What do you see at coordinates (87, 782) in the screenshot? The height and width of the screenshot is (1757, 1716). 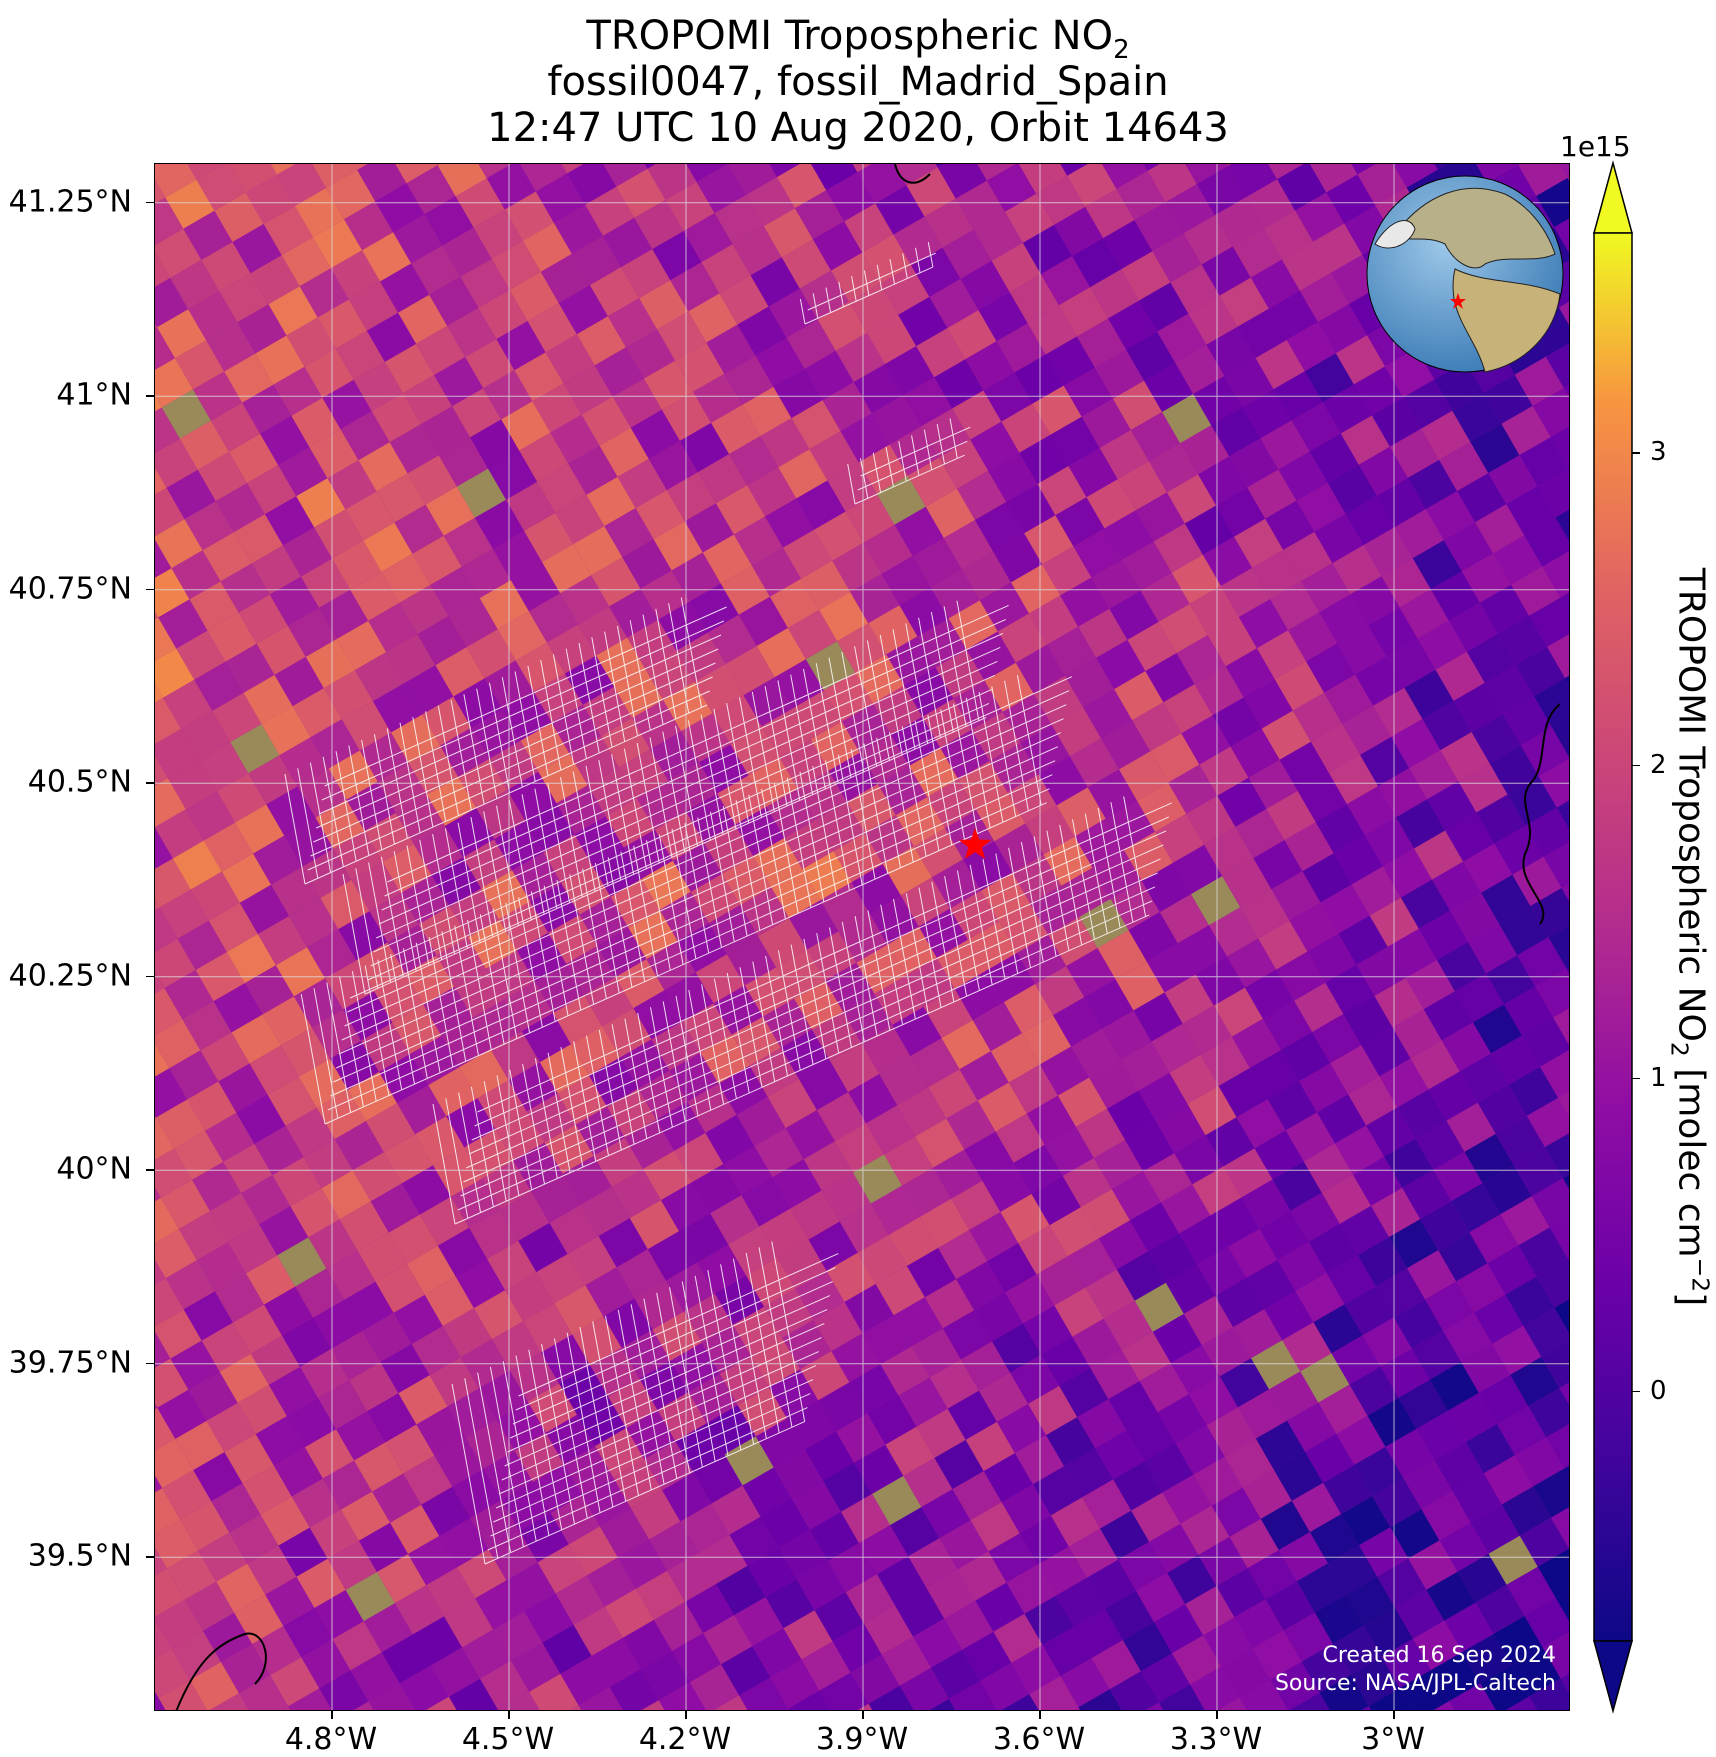 I see `latitude-label: 40.5°N` at bounding box center [87, 782].